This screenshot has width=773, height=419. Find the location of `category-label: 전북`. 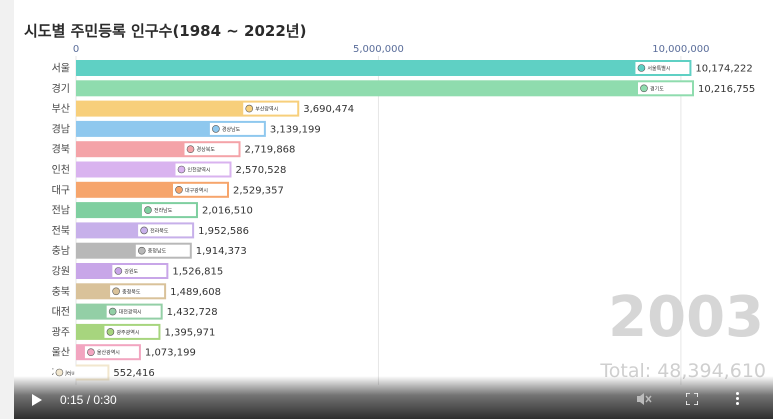

category-label: 전북 is located at coordinates (61, 231).